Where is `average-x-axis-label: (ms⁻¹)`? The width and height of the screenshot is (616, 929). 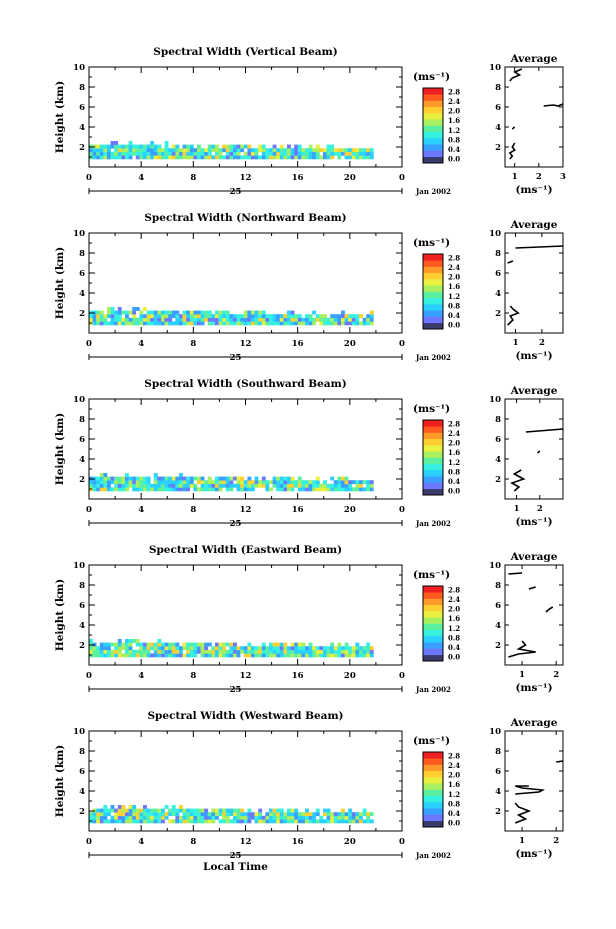
average-x-axis-label: (ms⁻¹) is located at coordinates (533, 522).